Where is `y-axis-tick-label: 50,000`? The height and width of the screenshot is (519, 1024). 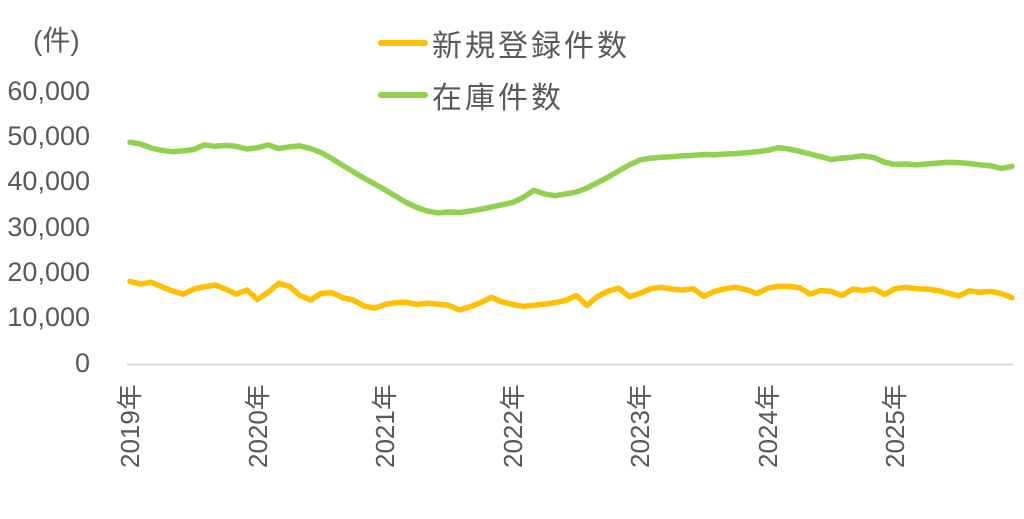
y-axis-tick-label: 50,000 is located at coordinates (48, 135).